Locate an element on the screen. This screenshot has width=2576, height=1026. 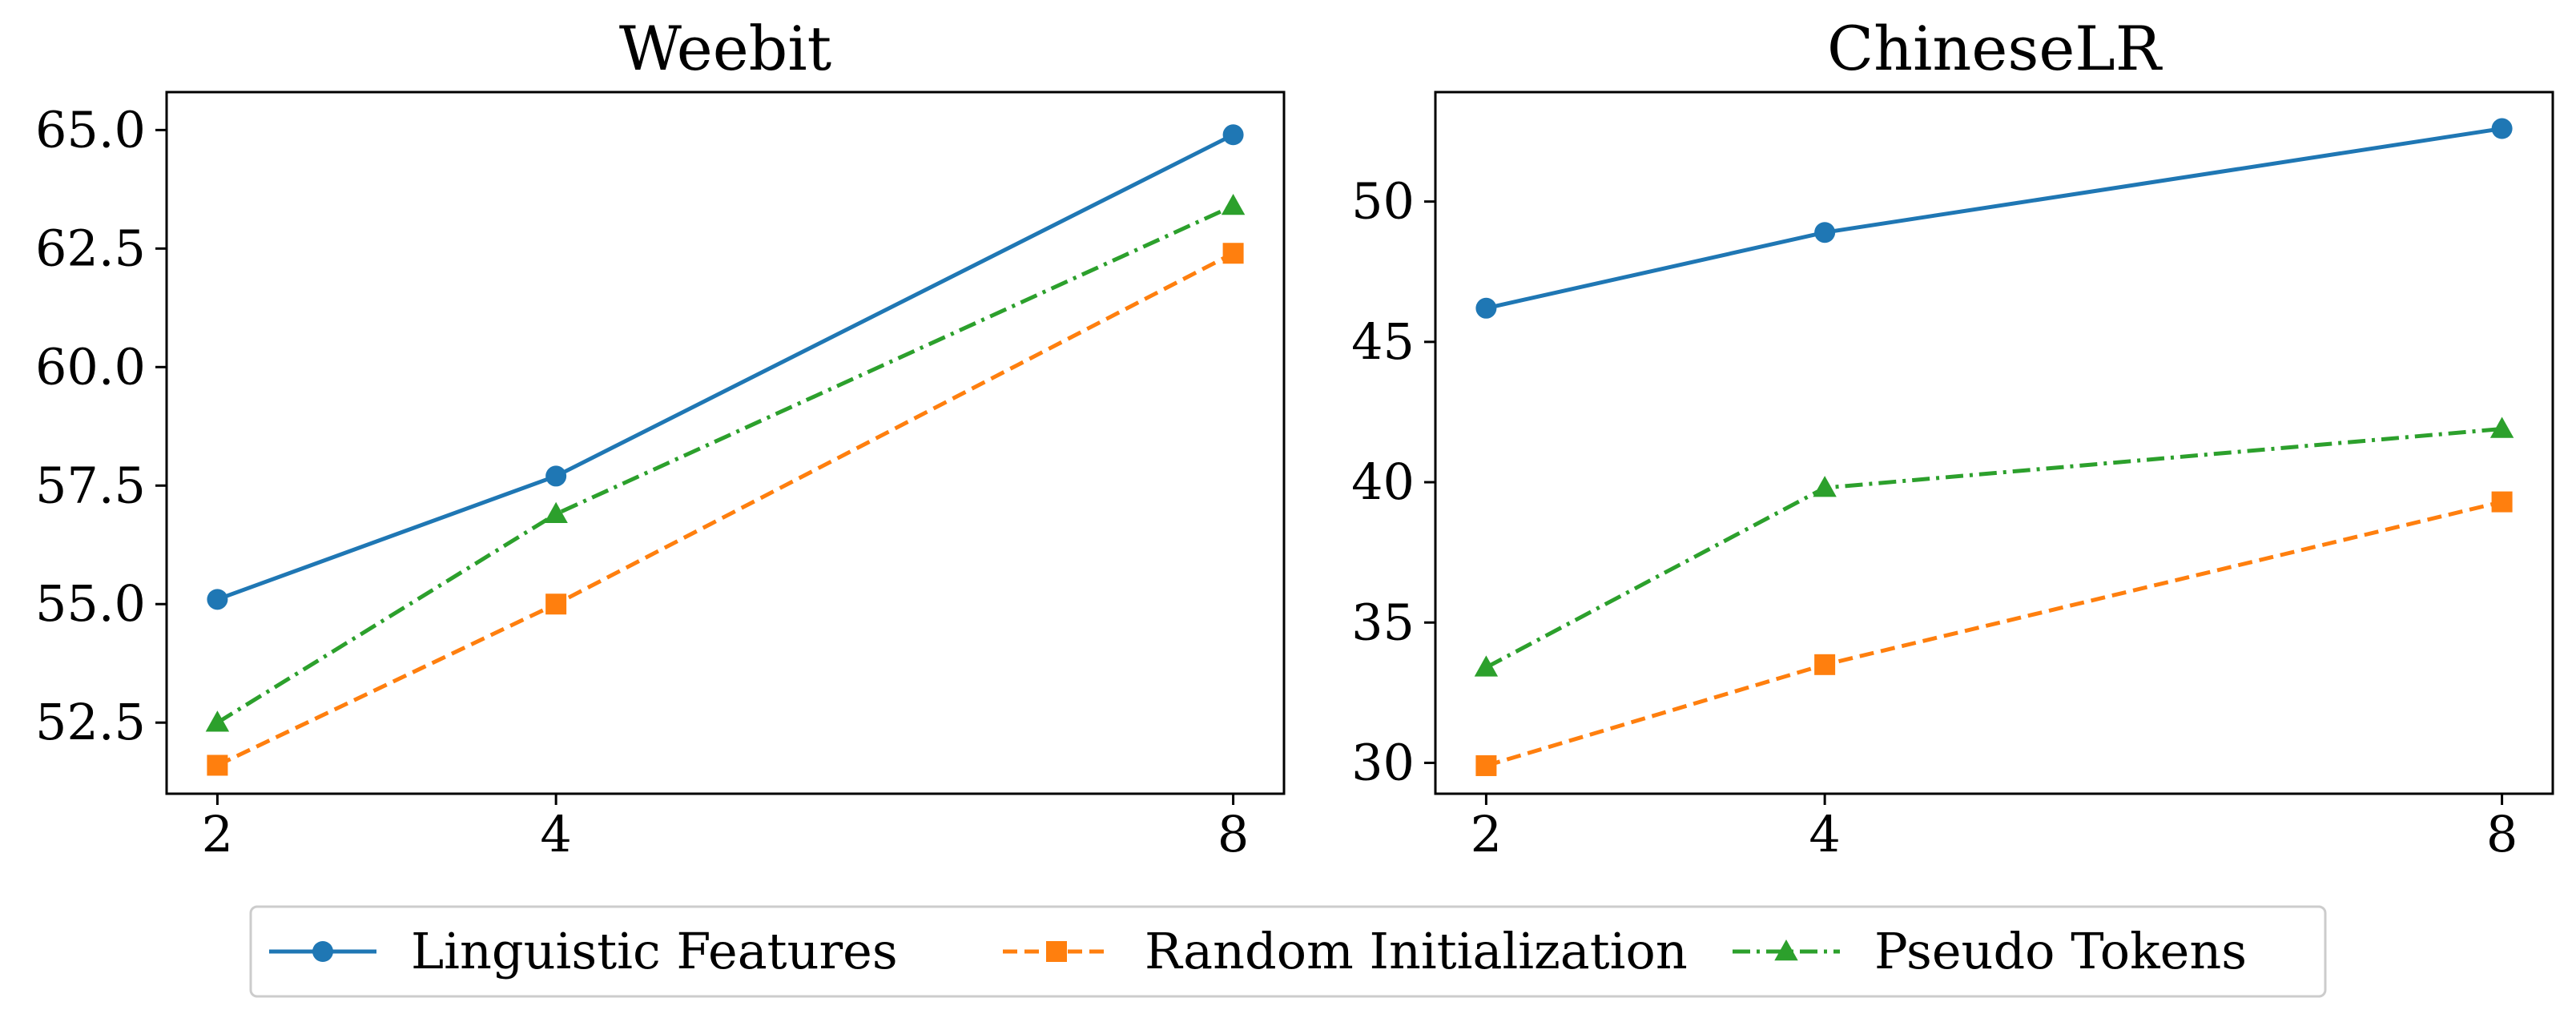
x-tick-label-weebit-0: 2 is located at coordinates (217, 834).